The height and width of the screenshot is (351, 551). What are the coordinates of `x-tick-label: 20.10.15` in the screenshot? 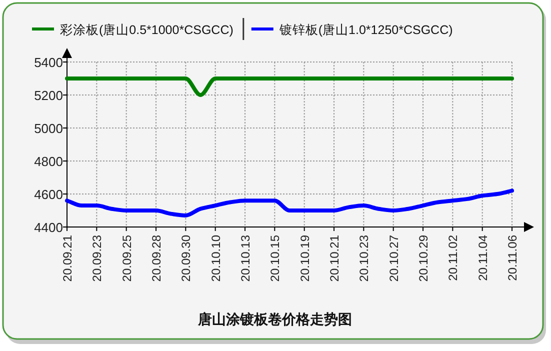 It's located at (275, 258).